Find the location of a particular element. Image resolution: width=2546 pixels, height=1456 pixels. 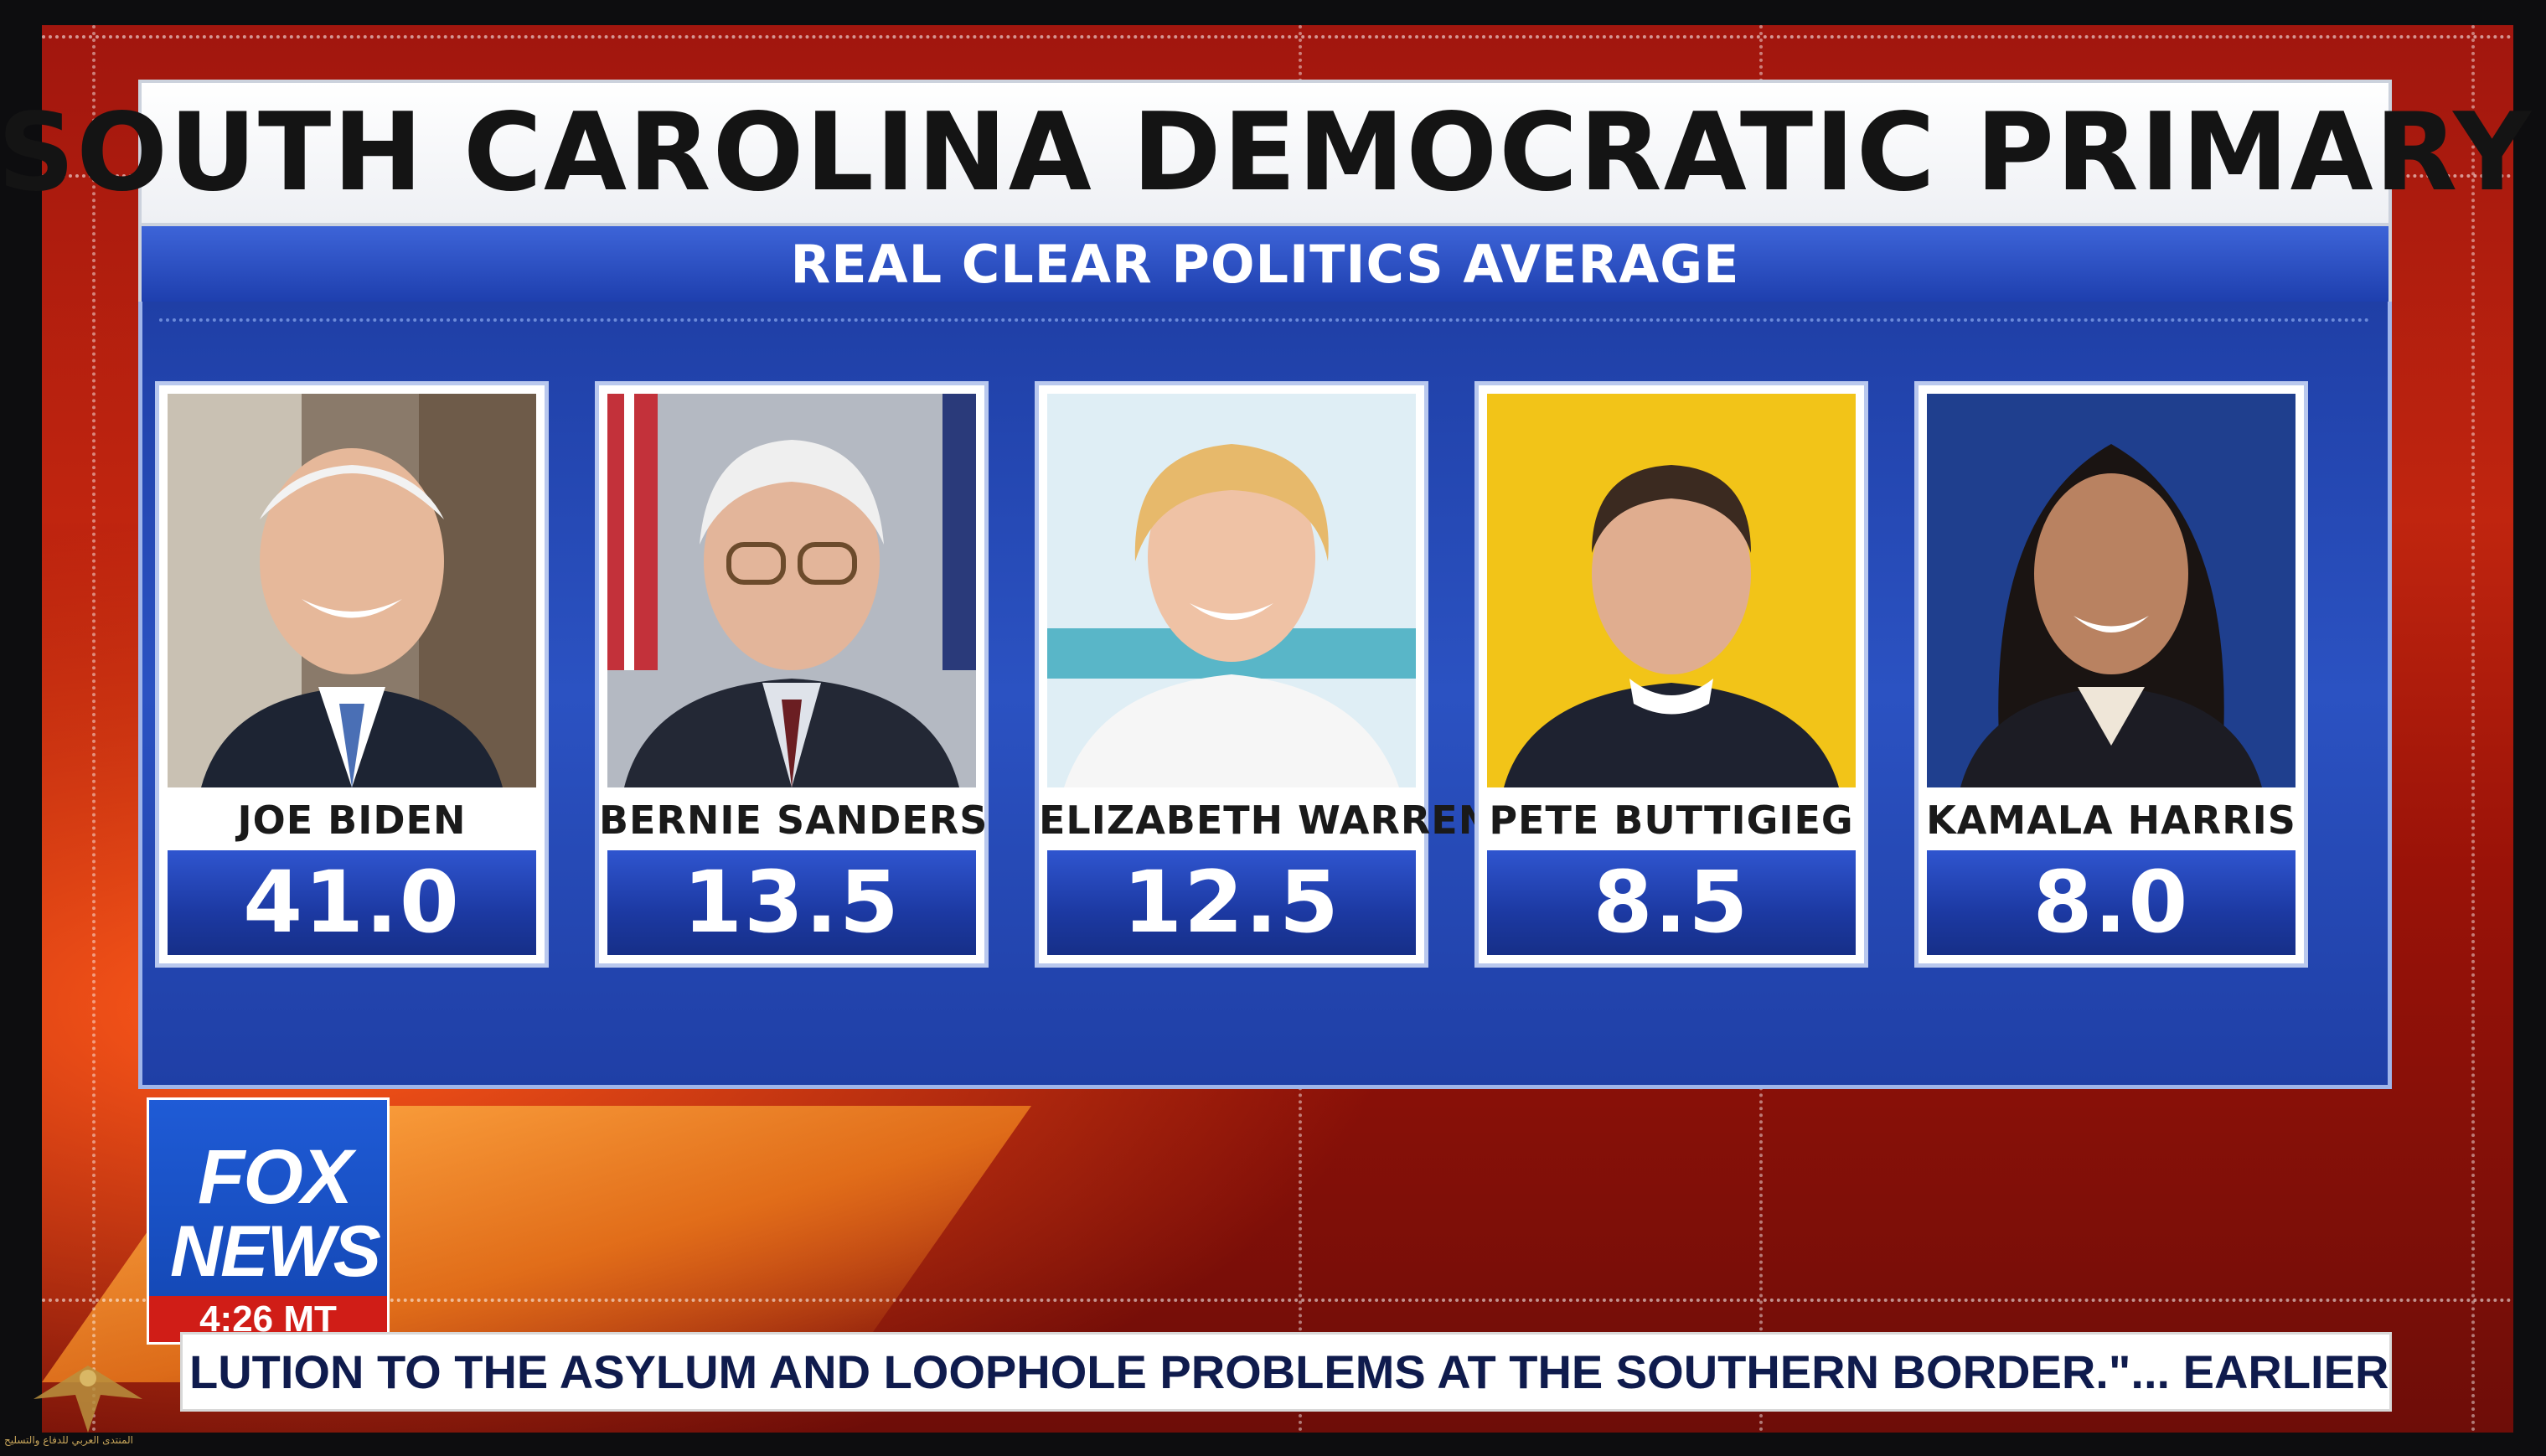

fox-news-logo: FOX NEWS 4:26 MT is located at coordinates (268, 1221).